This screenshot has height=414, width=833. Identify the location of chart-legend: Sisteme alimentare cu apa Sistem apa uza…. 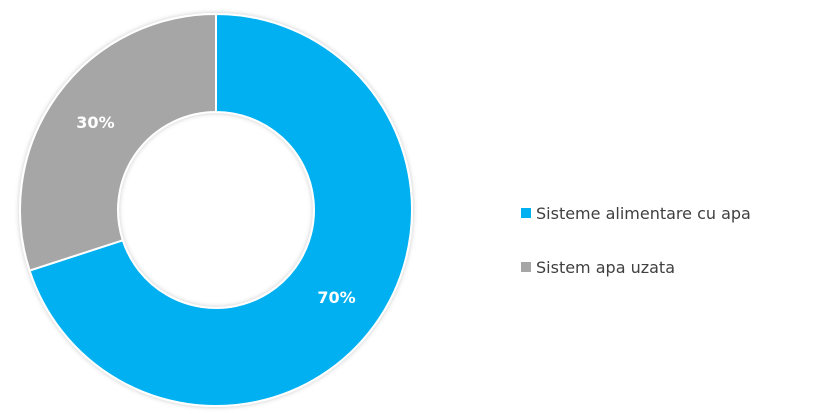
(636, 257).